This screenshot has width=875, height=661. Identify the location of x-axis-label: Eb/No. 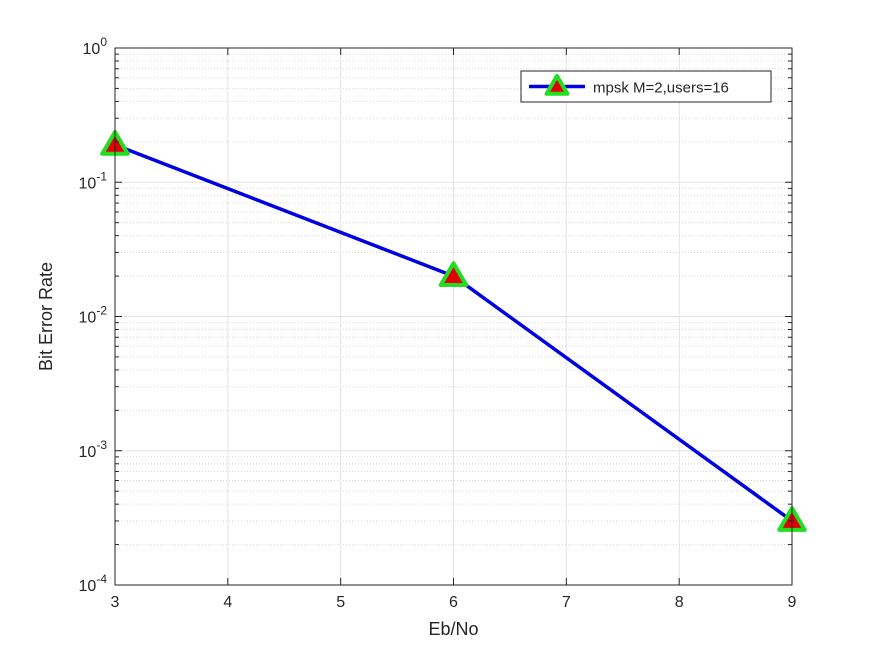
(453, 629).